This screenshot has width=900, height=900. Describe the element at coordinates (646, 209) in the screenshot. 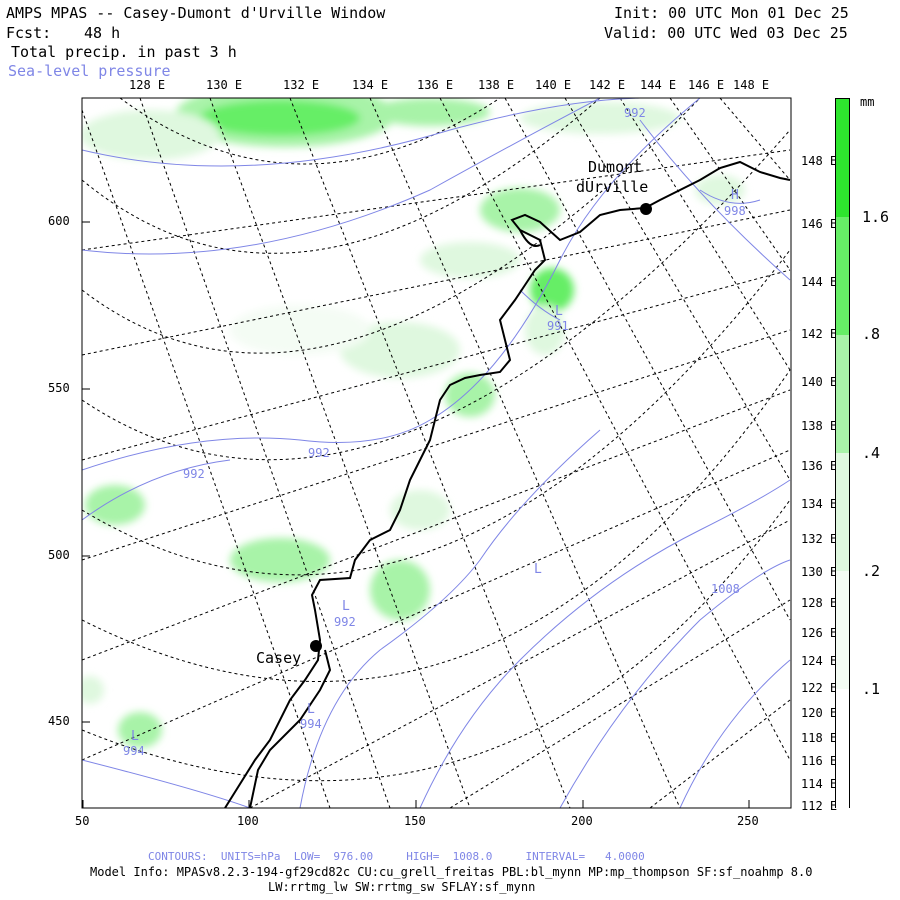

I see `dumont-station-marker` at that location.